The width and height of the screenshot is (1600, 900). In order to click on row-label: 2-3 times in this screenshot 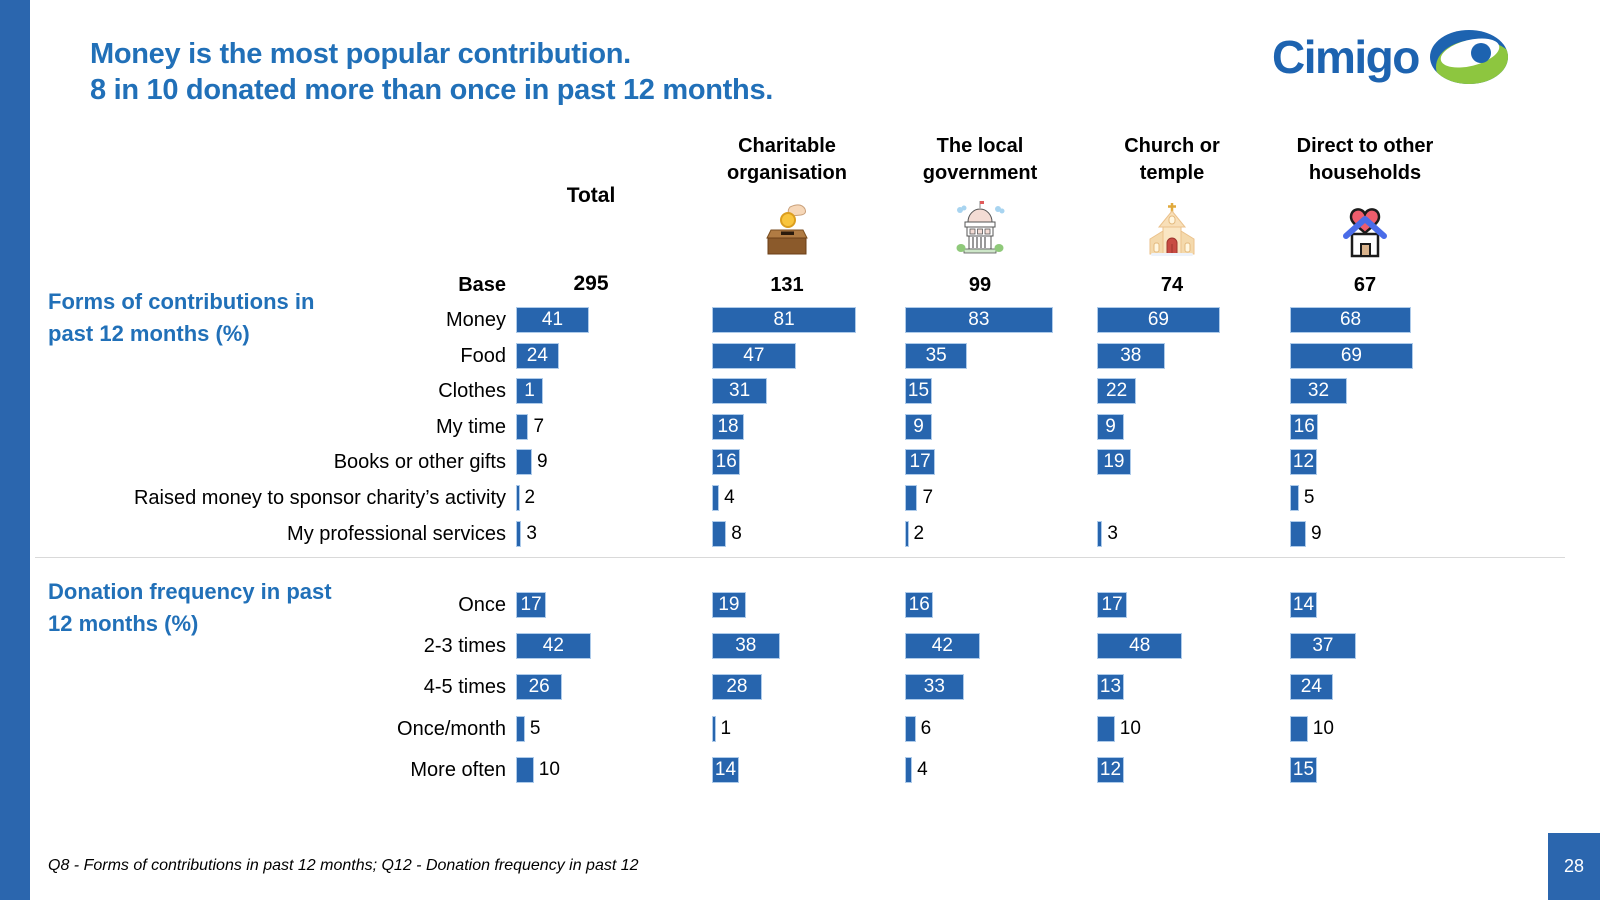, I will do `click(464, 646)`.